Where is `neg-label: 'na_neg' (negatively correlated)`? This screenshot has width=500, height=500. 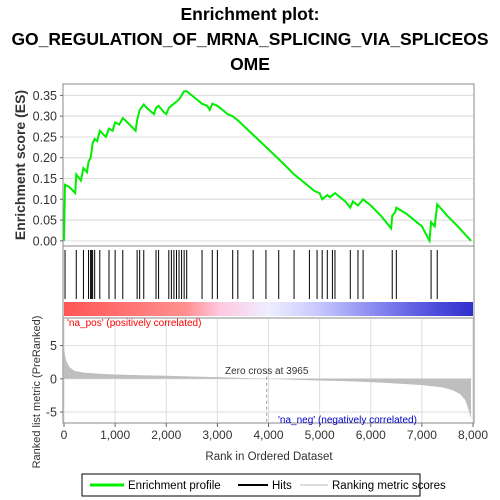
neg-label: 'na_neg' (negatively correlated) is located at coordinates (347, 420).